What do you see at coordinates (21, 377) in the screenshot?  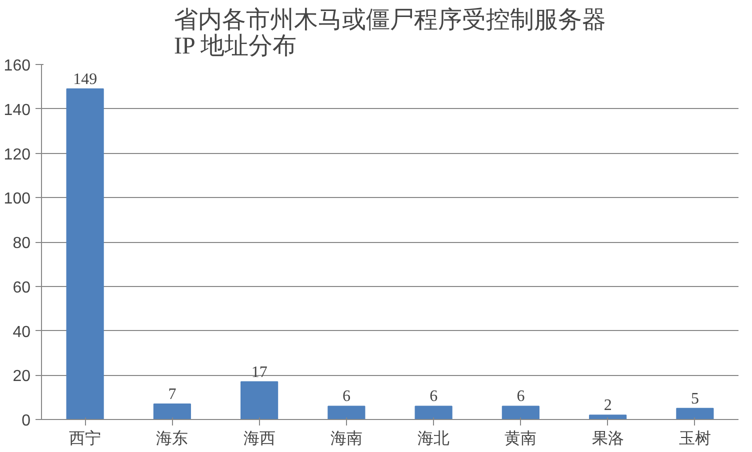 I see `y-tick-label: 20` at bounding box center [21, 377].